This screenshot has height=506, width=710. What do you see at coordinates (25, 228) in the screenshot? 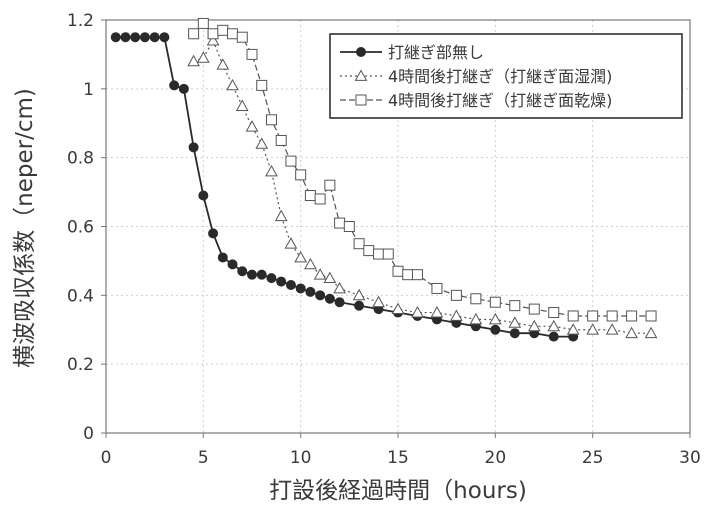
I see `y-axis-title: 横波吸収係数（neper/cm)` at bounding box center [25, 228].